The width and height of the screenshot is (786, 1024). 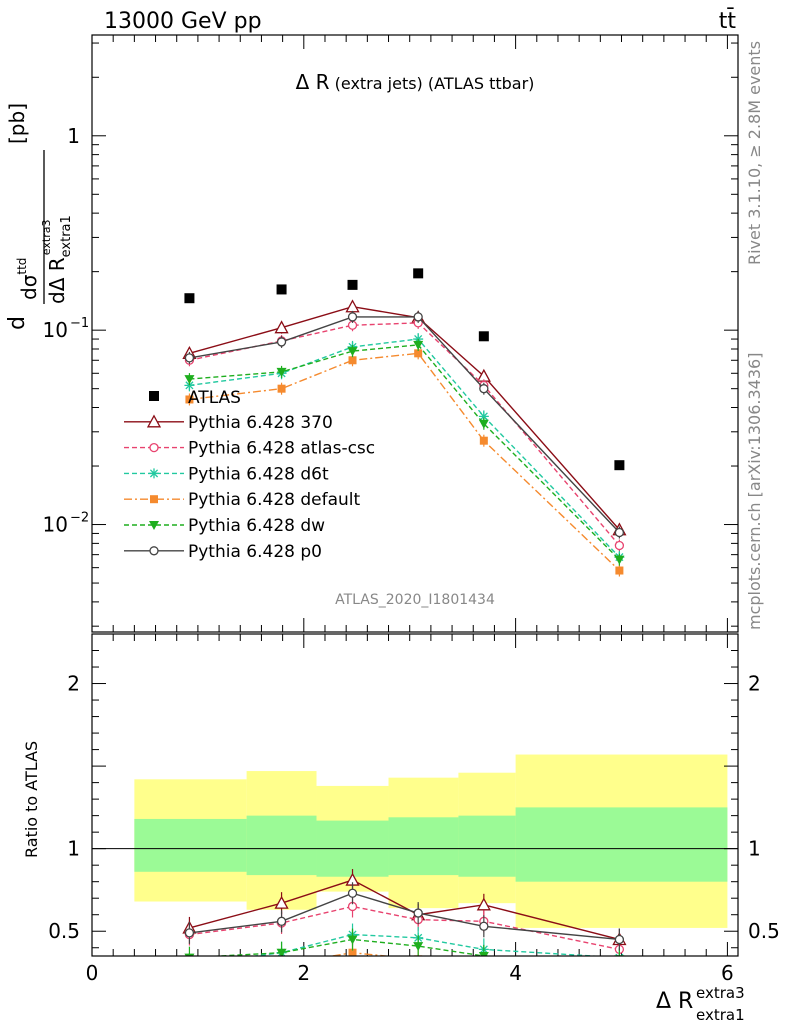 What do you see at coordinates (674, 1001) in the screenshot?
I see `xlabel-main: Δ R` at bounding box center [674, 1001].